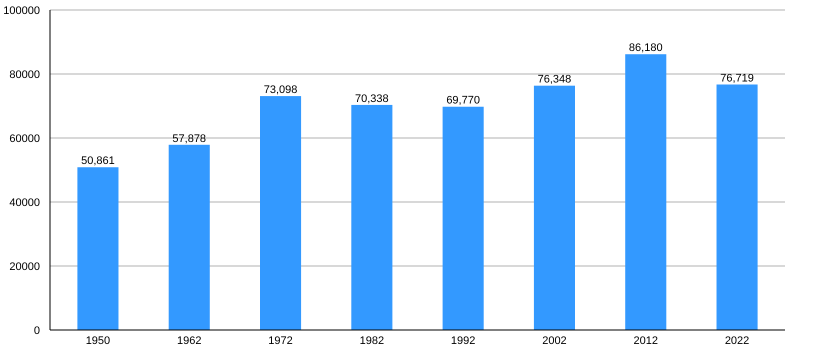 This screenshot has height=350, width=815. I want to click on data-label: 73,098, so click(281, 90).